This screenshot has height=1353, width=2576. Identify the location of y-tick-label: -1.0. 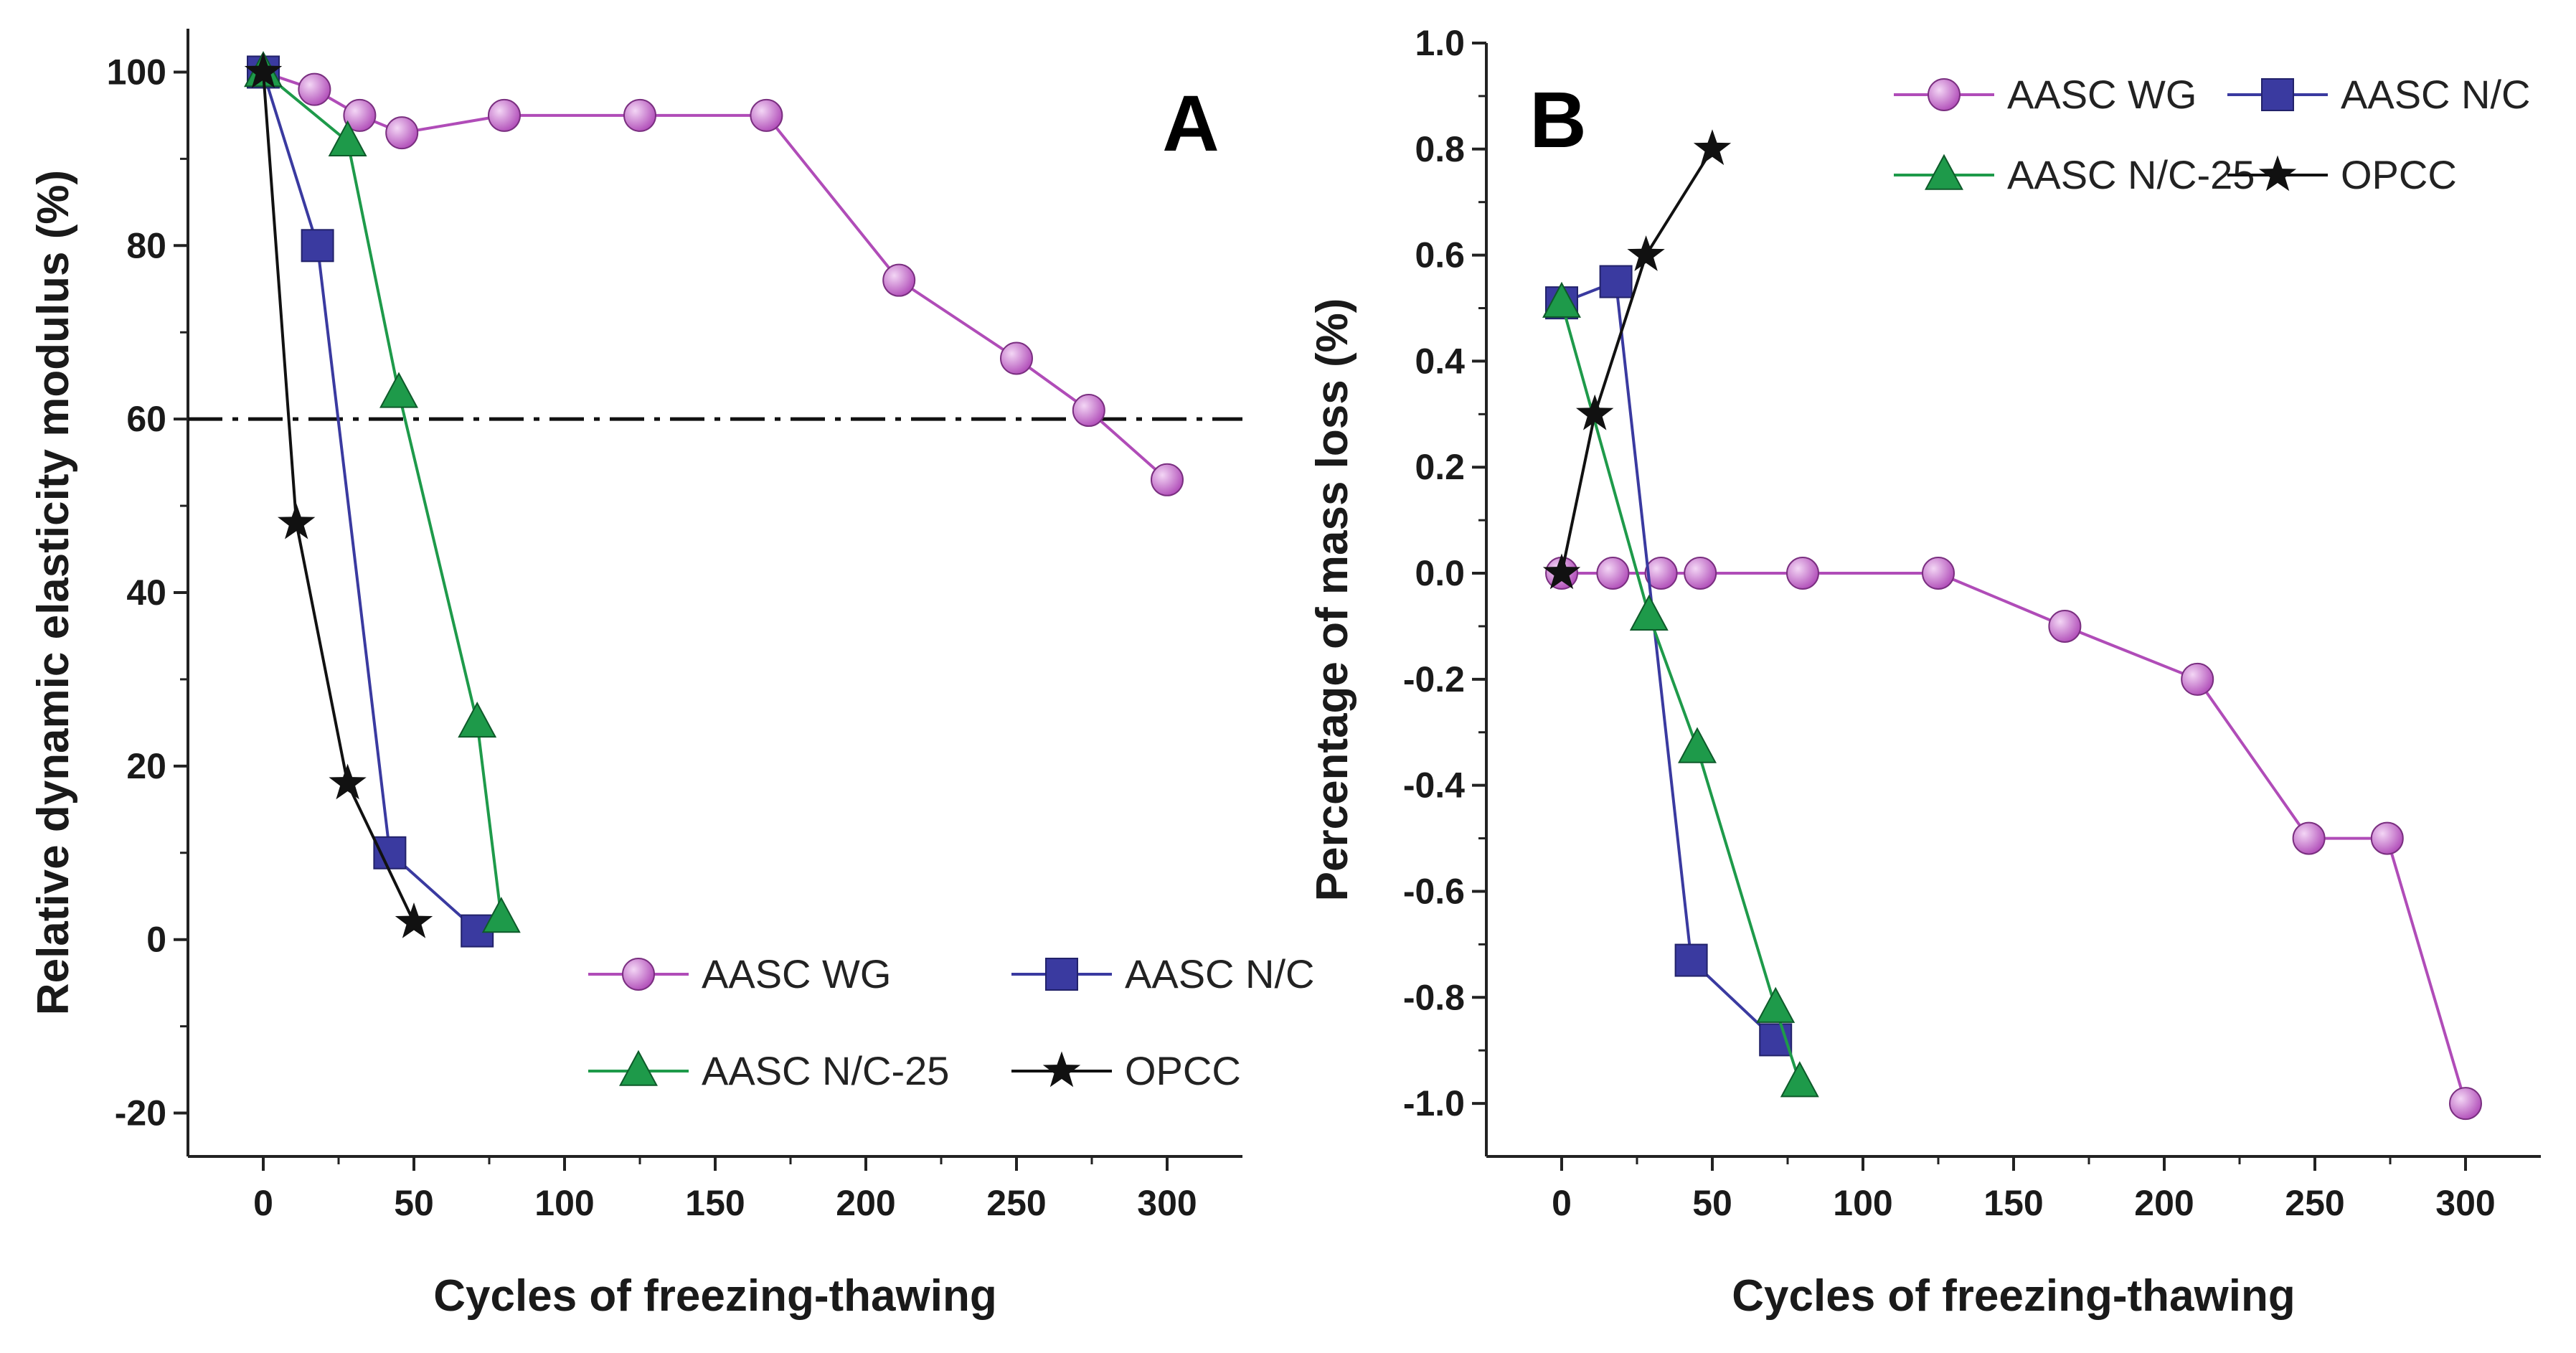
(1434, 1103).